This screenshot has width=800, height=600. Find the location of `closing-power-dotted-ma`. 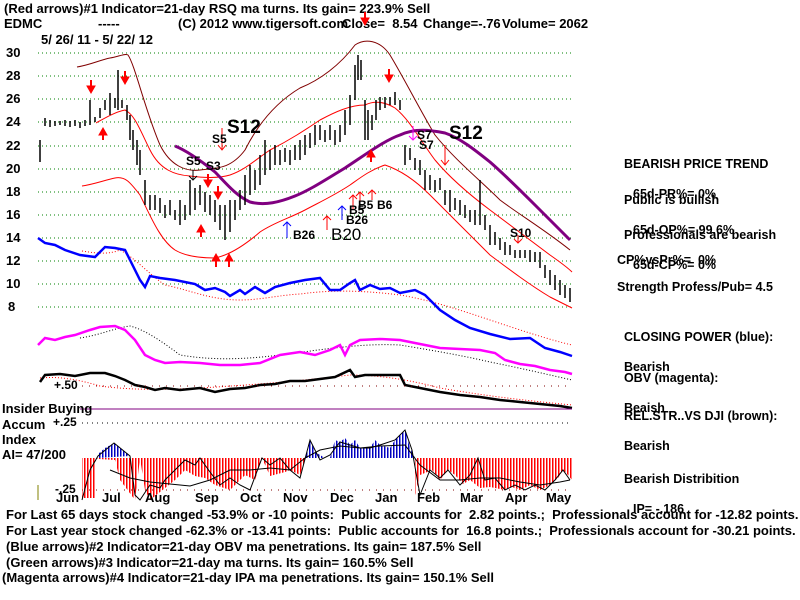

closing-power-dotted-ma is located at coordinates (327, 297).